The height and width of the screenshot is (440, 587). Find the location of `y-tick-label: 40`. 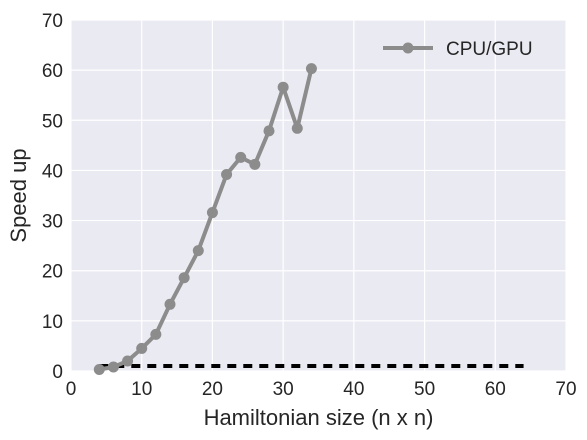

y-tick-label: 40 is located at coordinates (52, 171).